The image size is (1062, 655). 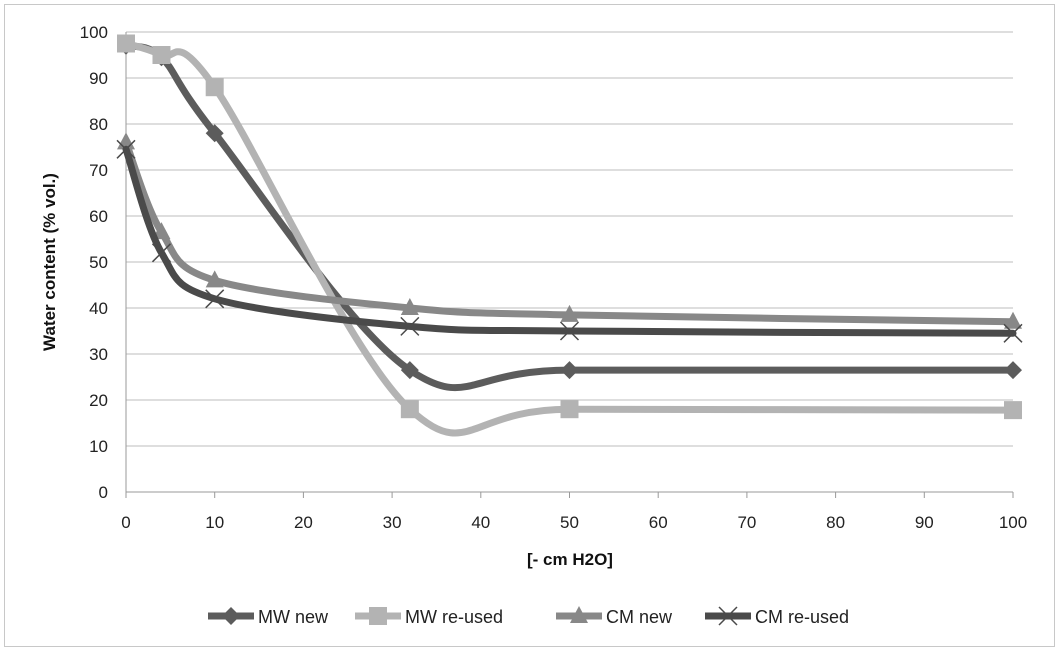 What do you see at coordinates (639, 617) in the screenshot?
I see `legend-label: CM new` at bounding box center [639, 617].